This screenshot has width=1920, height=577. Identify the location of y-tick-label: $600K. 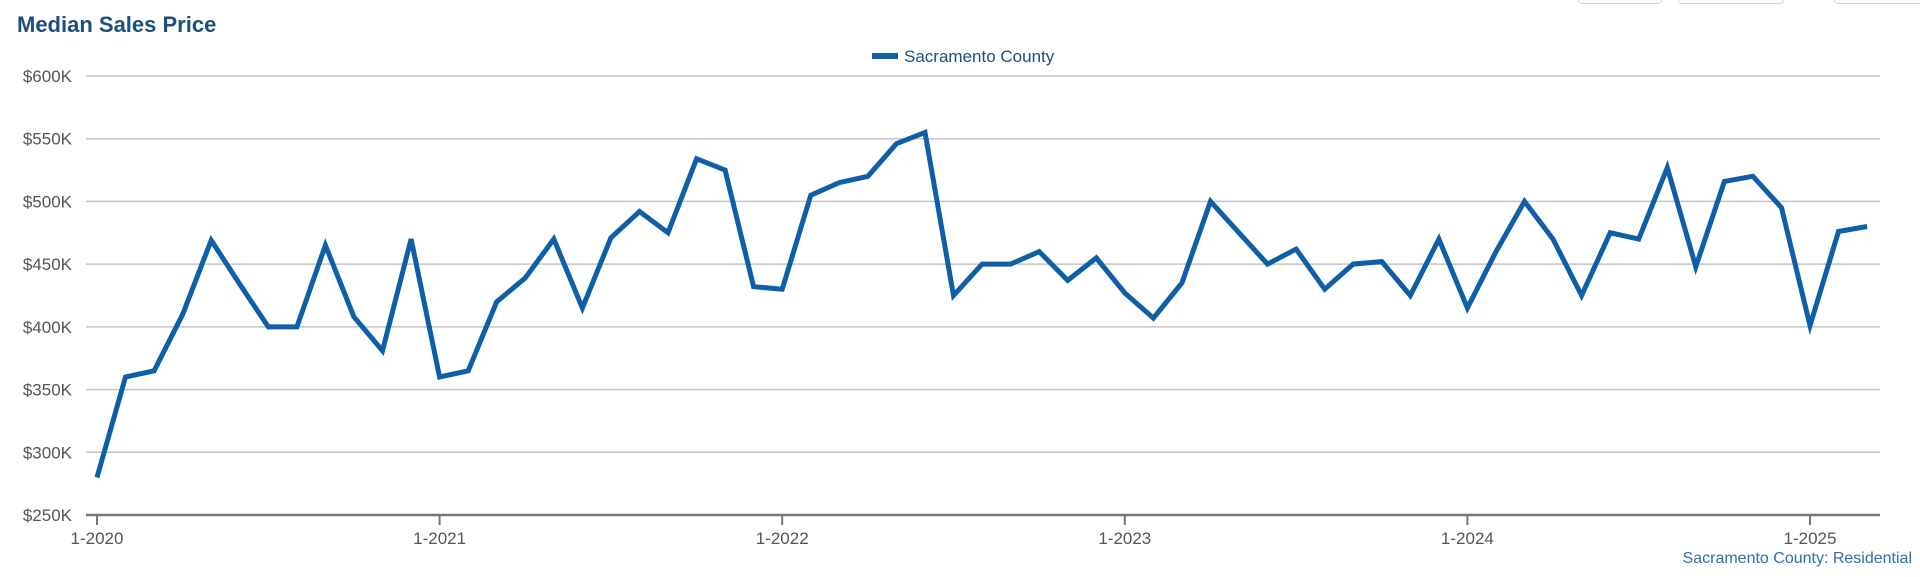
(48, 76).